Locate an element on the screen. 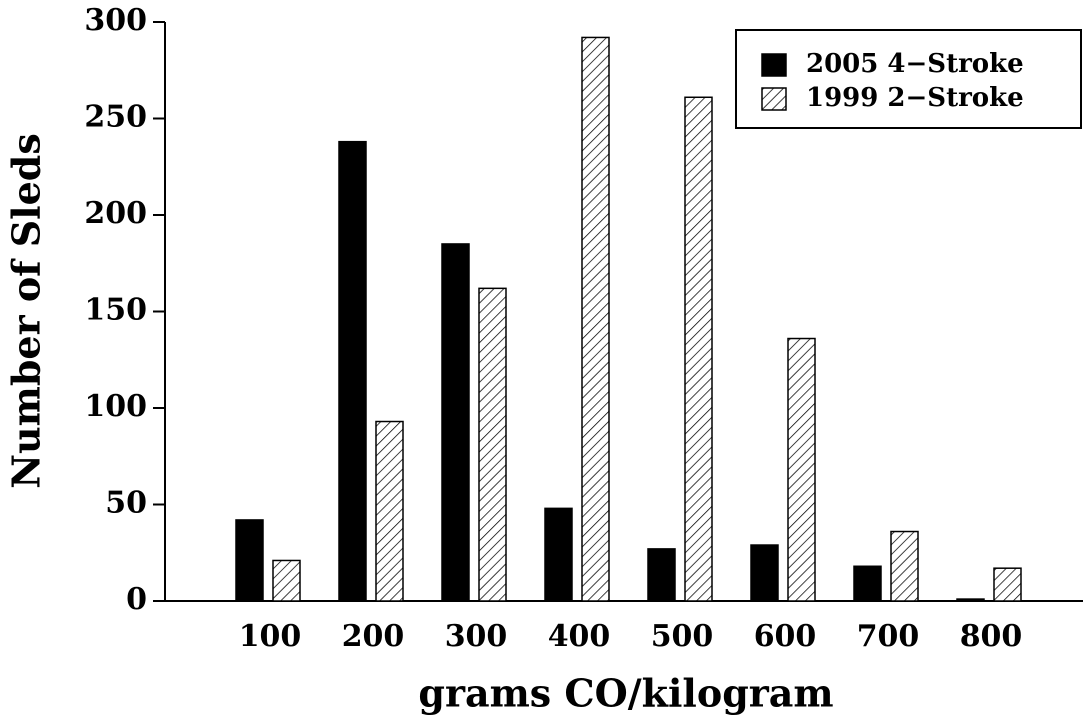 The width and height of the screenshot is (1083, 724). legend-box is located at coordinates (908, 79).